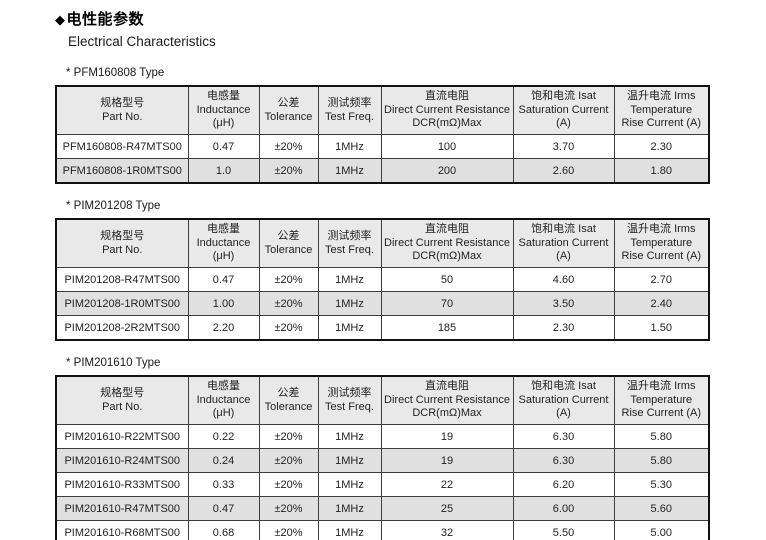  Describe the element at coordinates (122, 103) in the screenshot. I see `column-header-line: 规格型号` at that location.